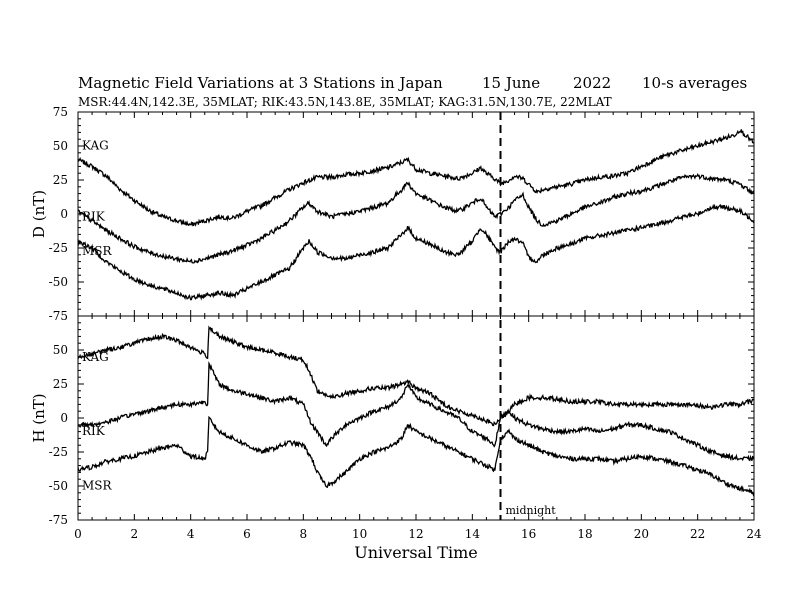 The image size is (792, 612). I want to click on x-tick-label: 10, so click(359, 534).